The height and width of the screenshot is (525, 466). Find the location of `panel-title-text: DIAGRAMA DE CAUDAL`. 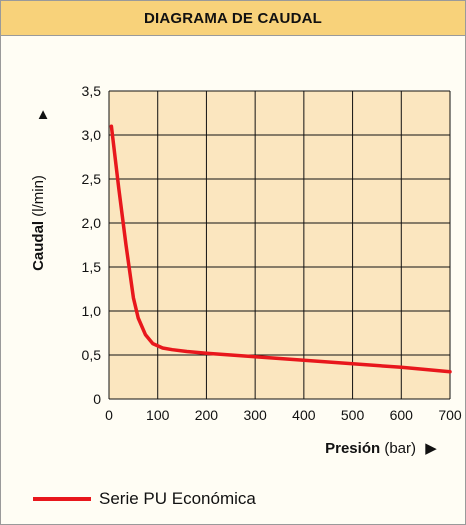

panel-title-text: DIAGRAMA DE CAUDAL is located at coordinates (233, 18).